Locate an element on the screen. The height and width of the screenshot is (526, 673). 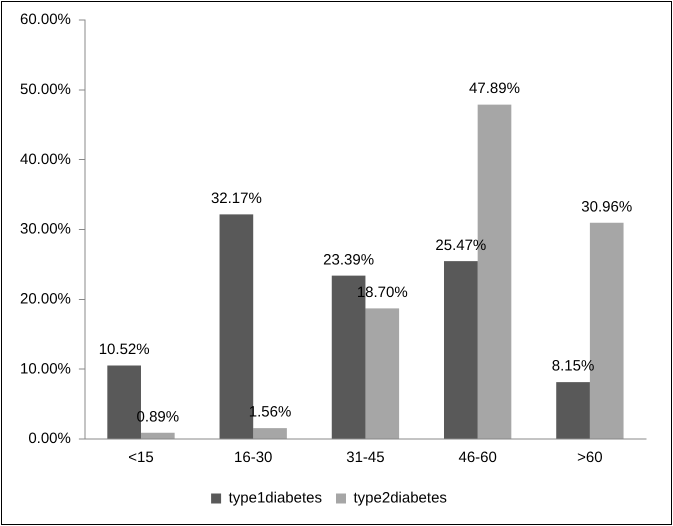
x-tick-label: <15 is located at coordinates (141, 457).